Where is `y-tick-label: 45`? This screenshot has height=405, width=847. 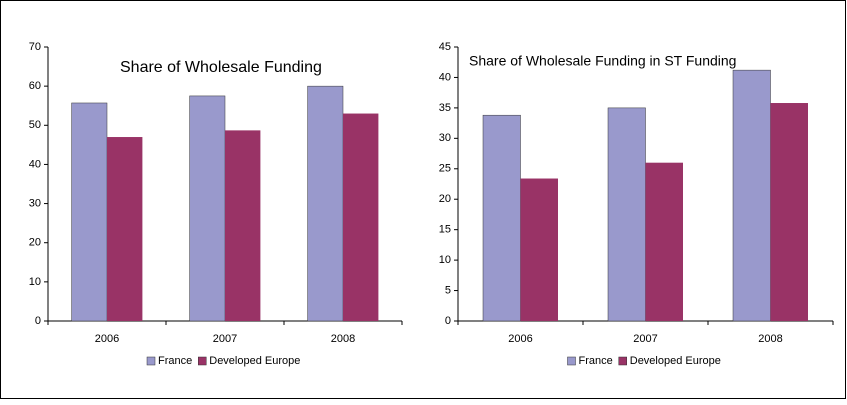
y-tick-label: 45 is located at coordinates (445, 47).